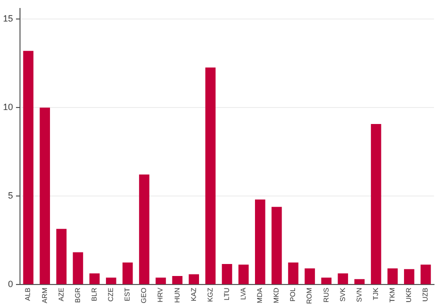  Describe the element at coordinates (11, 195) in the screenshot. I see `y-tick-label: 5` at that location.